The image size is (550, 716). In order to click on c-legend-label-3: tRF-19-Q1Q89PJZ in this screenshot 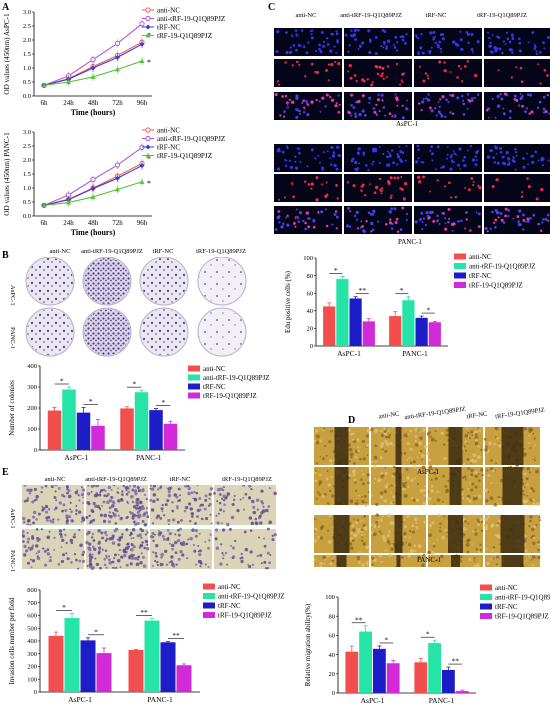, I will do `click(496, 286)`.